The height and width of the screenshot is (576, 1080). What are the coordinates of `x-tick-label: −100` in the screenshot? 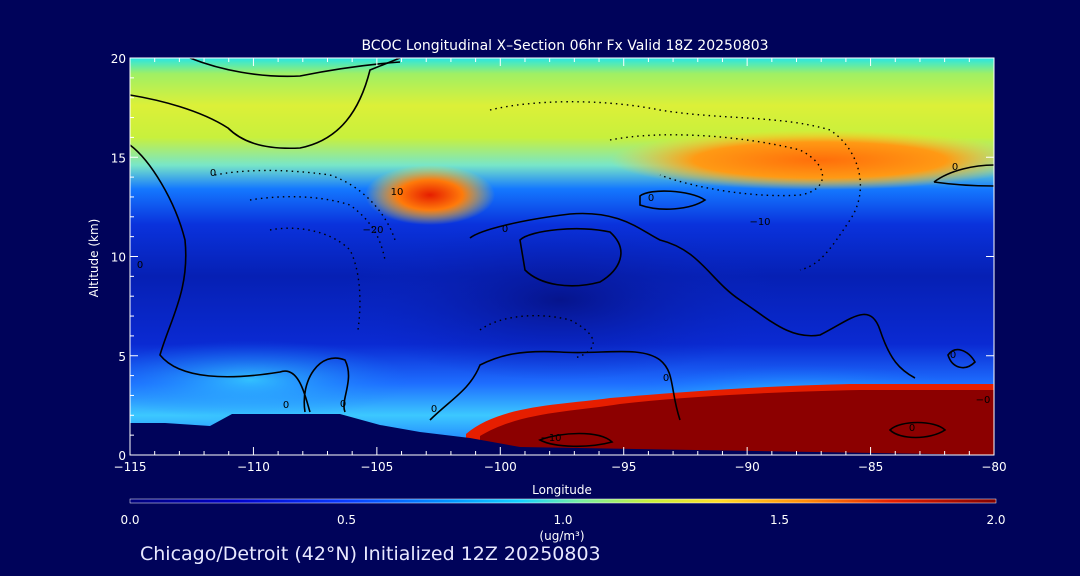 It's located at (500, 467).